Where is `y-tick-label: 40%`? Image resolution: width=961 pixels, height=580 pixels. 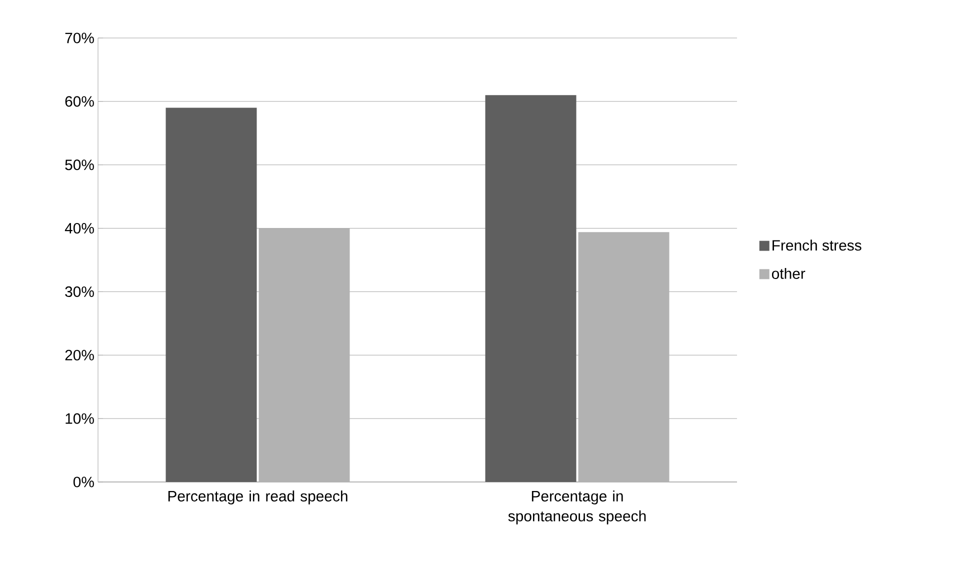 y-tick-label: 40% is located at coordinates (79, 228).